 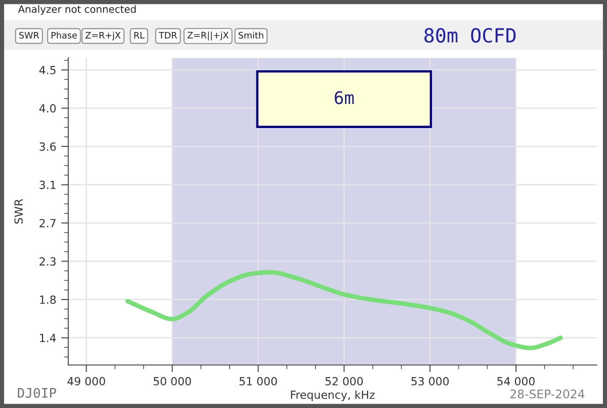 What do you see at coordinates (37, 393) in the screenshot?
I see `text: DJ0IP` at bounding box center [37, 393].